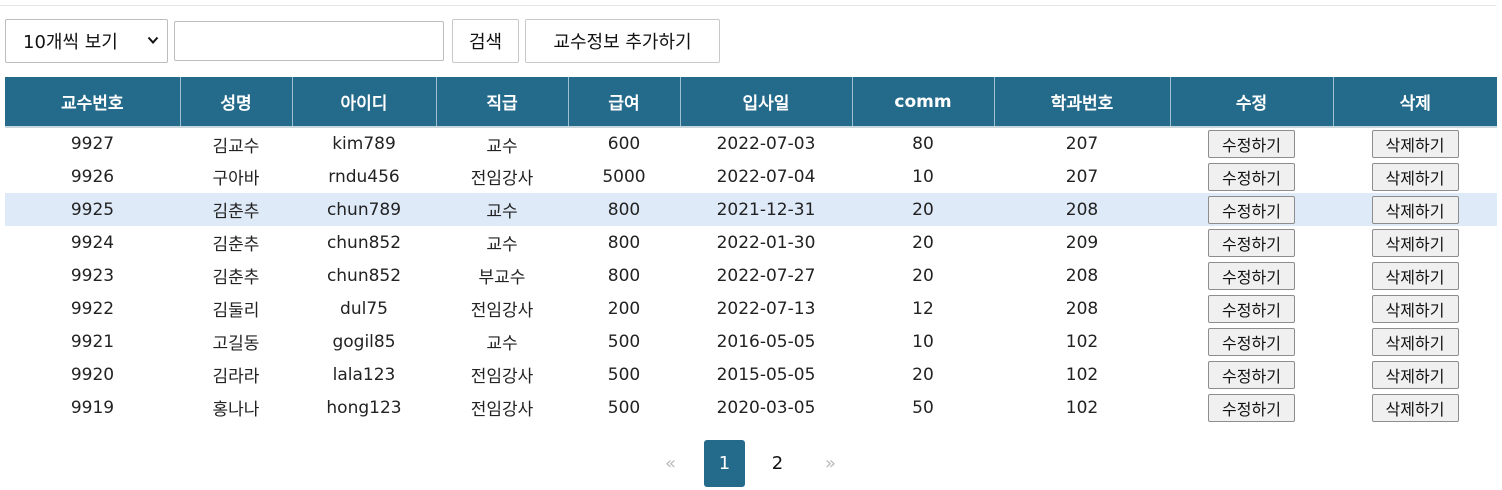 The image size is (1502, 490). I want to click on cell-name: 구아바, so click(236, 179).